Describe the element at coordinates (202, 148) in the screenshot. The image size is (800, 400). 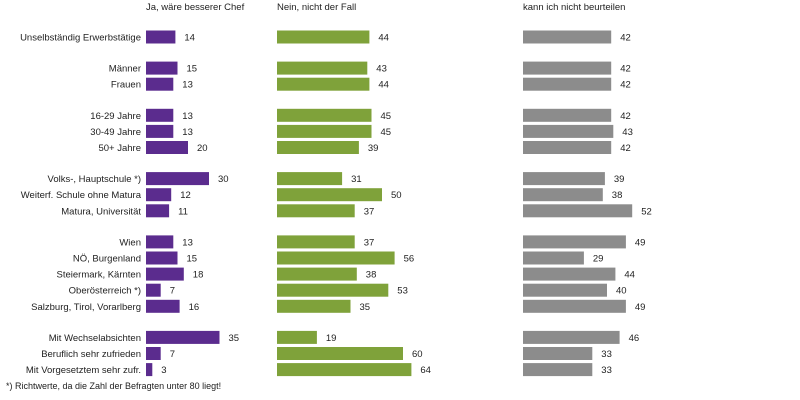
I see `value-label: 20` at that location.